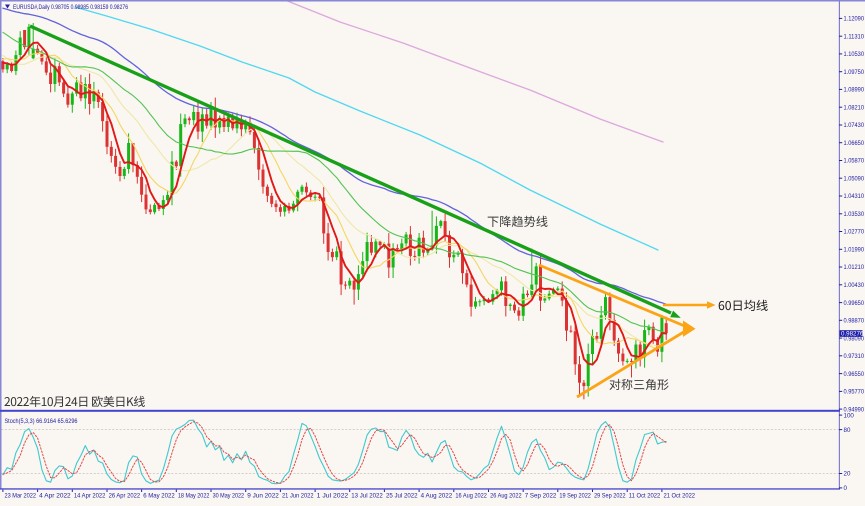  I want to click on svg-text: 9 Jun 2022, so click(263, 496).